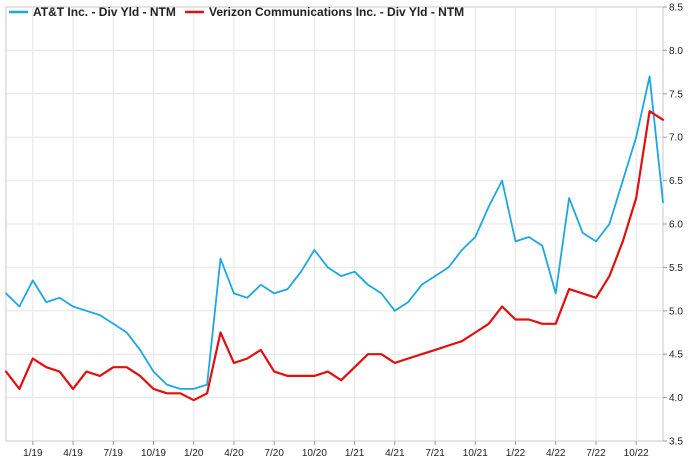  I want to click on x-tick-label: 4/22, so click(556, 453).